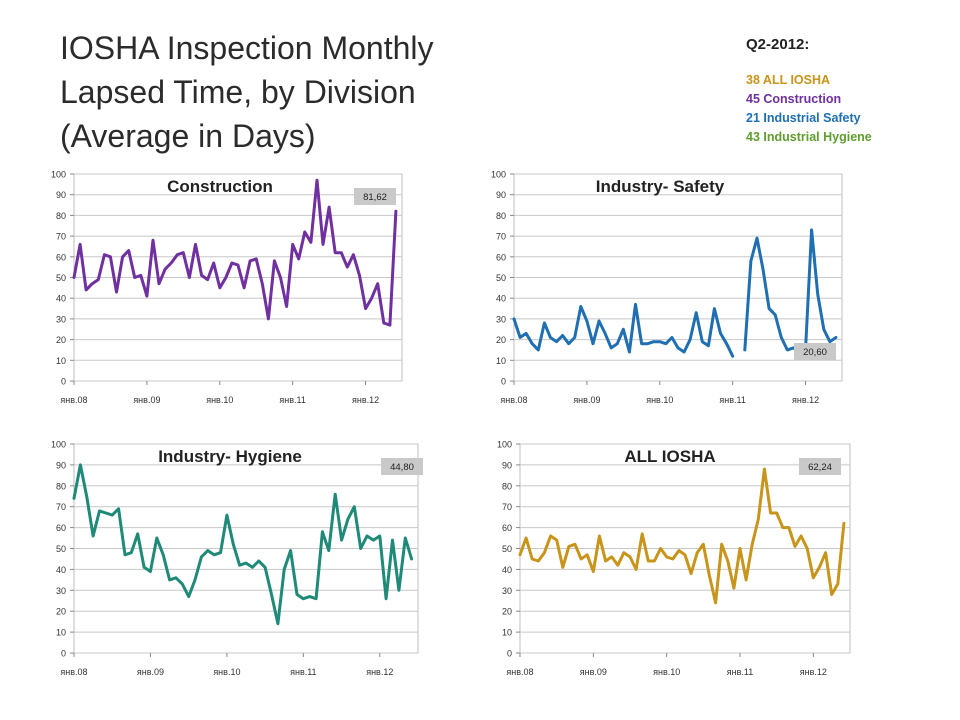  What do you see at coordinates (507, 612) in the screenshot?
I see `all-iosha-y-tick-label: 20` at bounding box center [507, 612].